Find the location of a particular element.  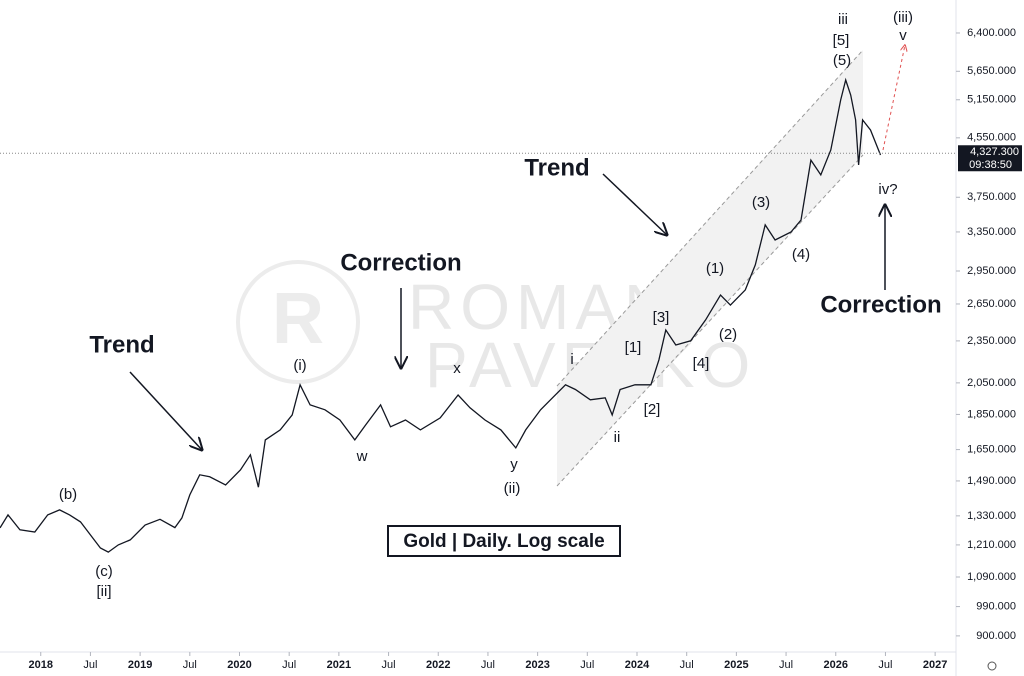

svg-text: R is located at coordinates (298, 319).